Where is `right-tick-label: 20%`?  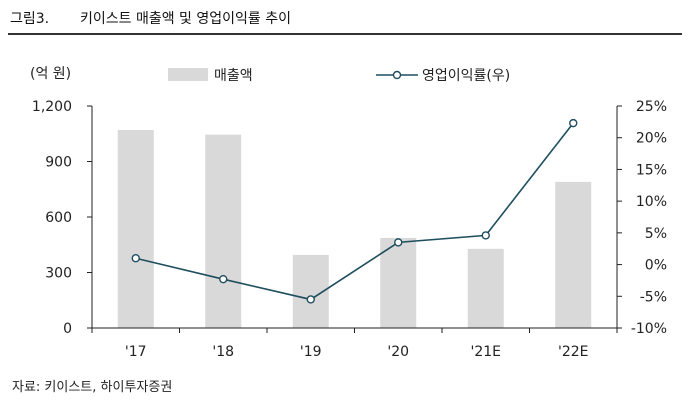 right-tick-label: 20% is located at coordinates (651, 139).